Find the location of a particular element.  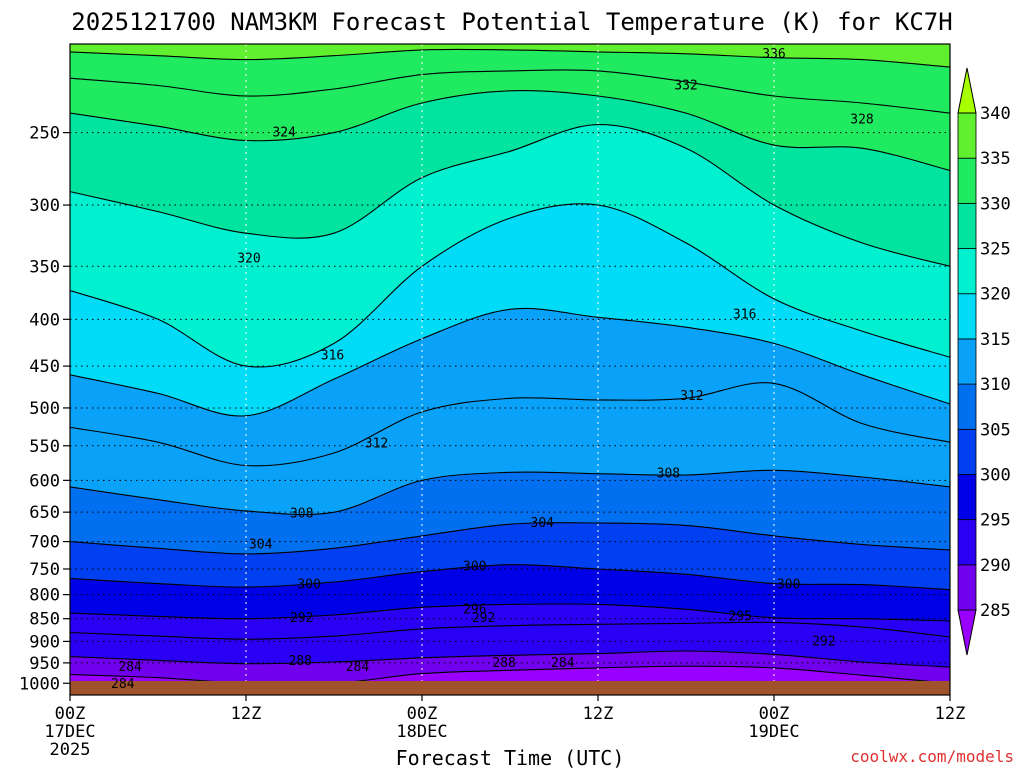

y-tick-label: 700 is located at coordinates (44, 543).